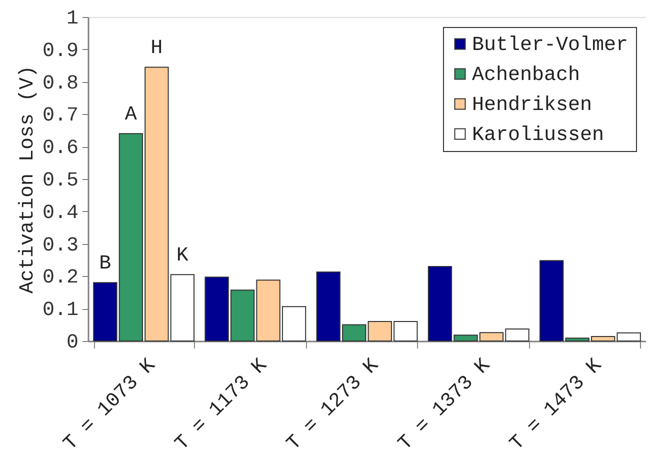 The width and height of the screenshot is (648, 461). Describe the element at coordinates (532, 105) in the screenshot. I see `legend-label: Hendriksen` at that location.